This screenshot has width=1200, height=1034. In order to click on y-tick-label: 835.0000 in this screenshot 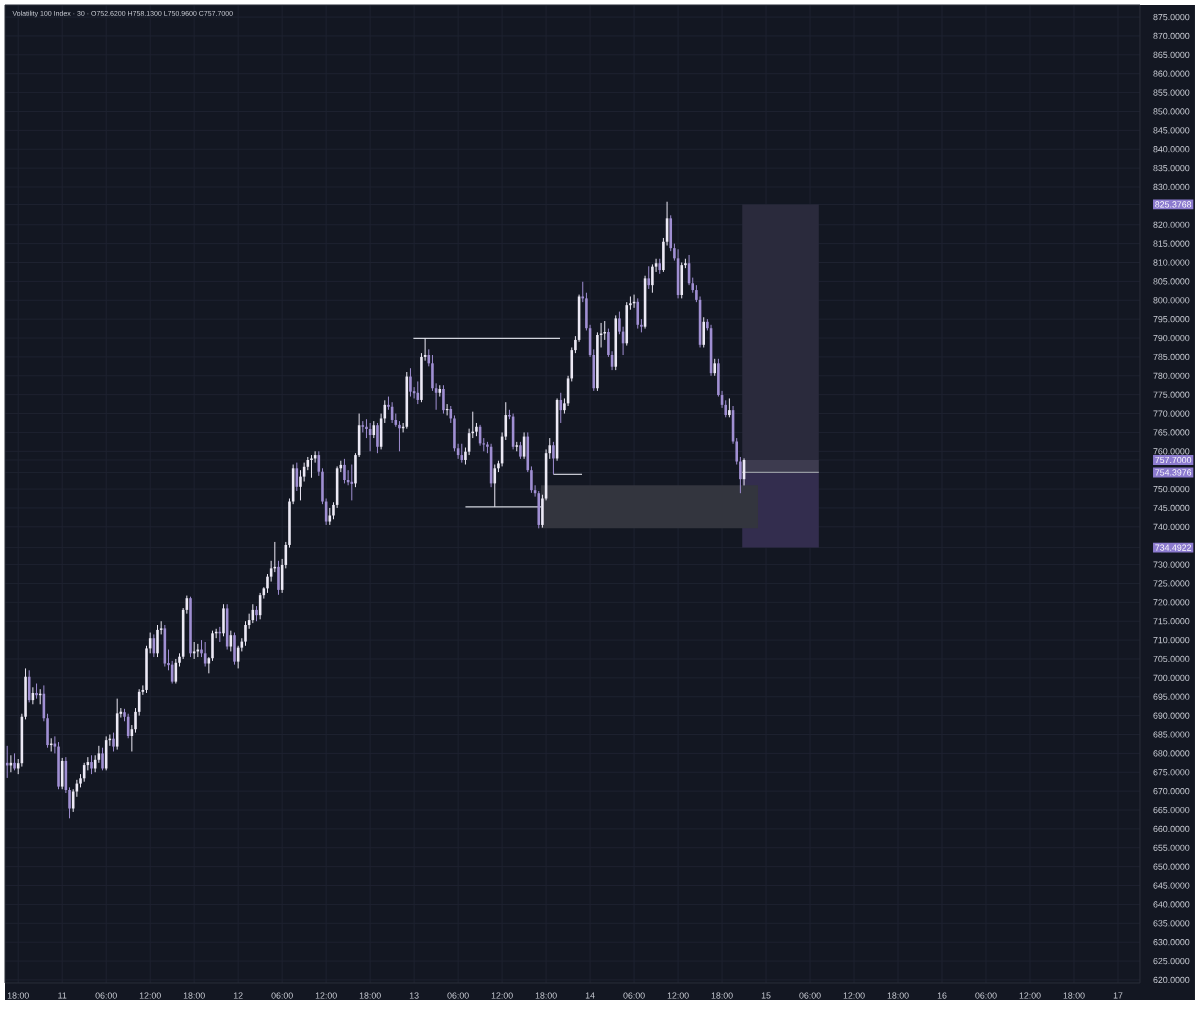, I will do `click(1171, 168)`.